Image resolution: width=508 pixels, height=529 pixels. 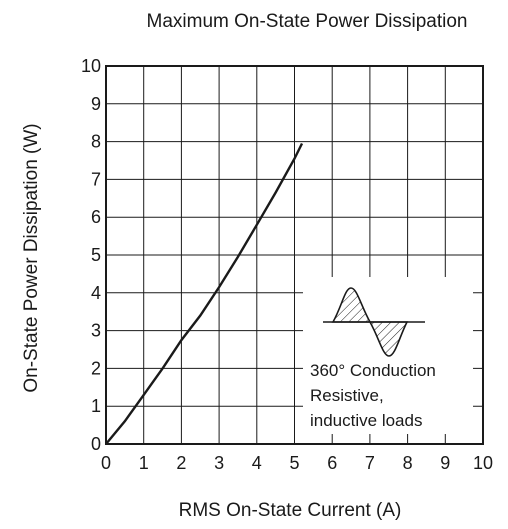 I want to click on y-tick-labels: 0 1 2 3 4 5 6 7 8 9 10, so click(x=91, y=255).